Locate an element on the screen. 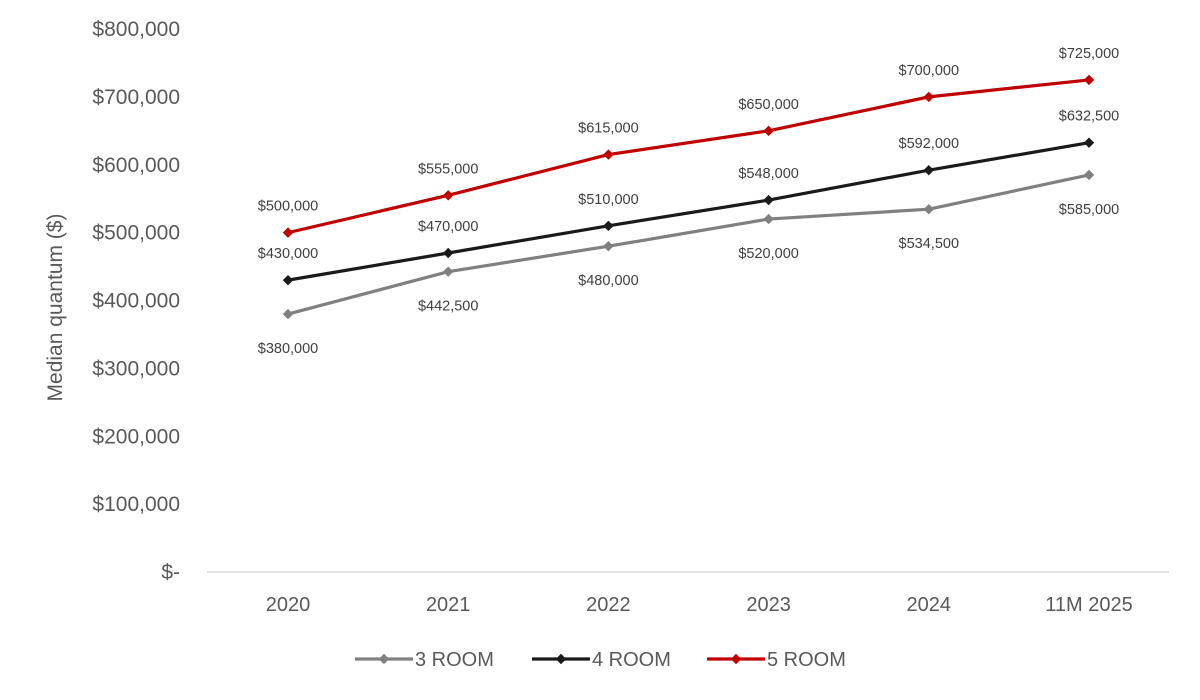  data-label: $700,000 is located at coordinates (929, 71).